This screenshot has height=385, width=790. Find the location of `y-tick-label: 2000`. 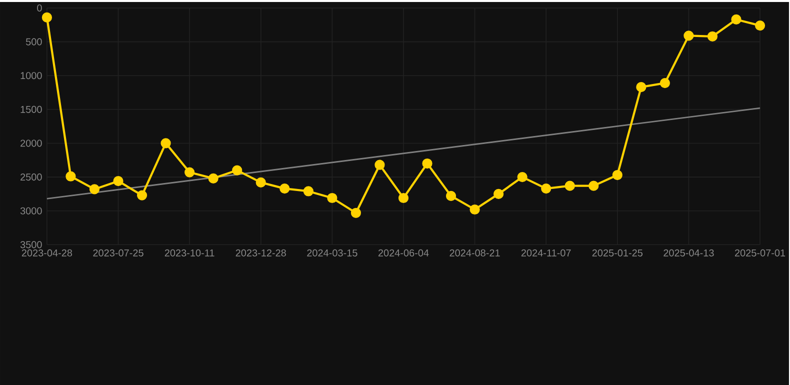

y-tick-label: 2000 is located at coordinates (31, 143).